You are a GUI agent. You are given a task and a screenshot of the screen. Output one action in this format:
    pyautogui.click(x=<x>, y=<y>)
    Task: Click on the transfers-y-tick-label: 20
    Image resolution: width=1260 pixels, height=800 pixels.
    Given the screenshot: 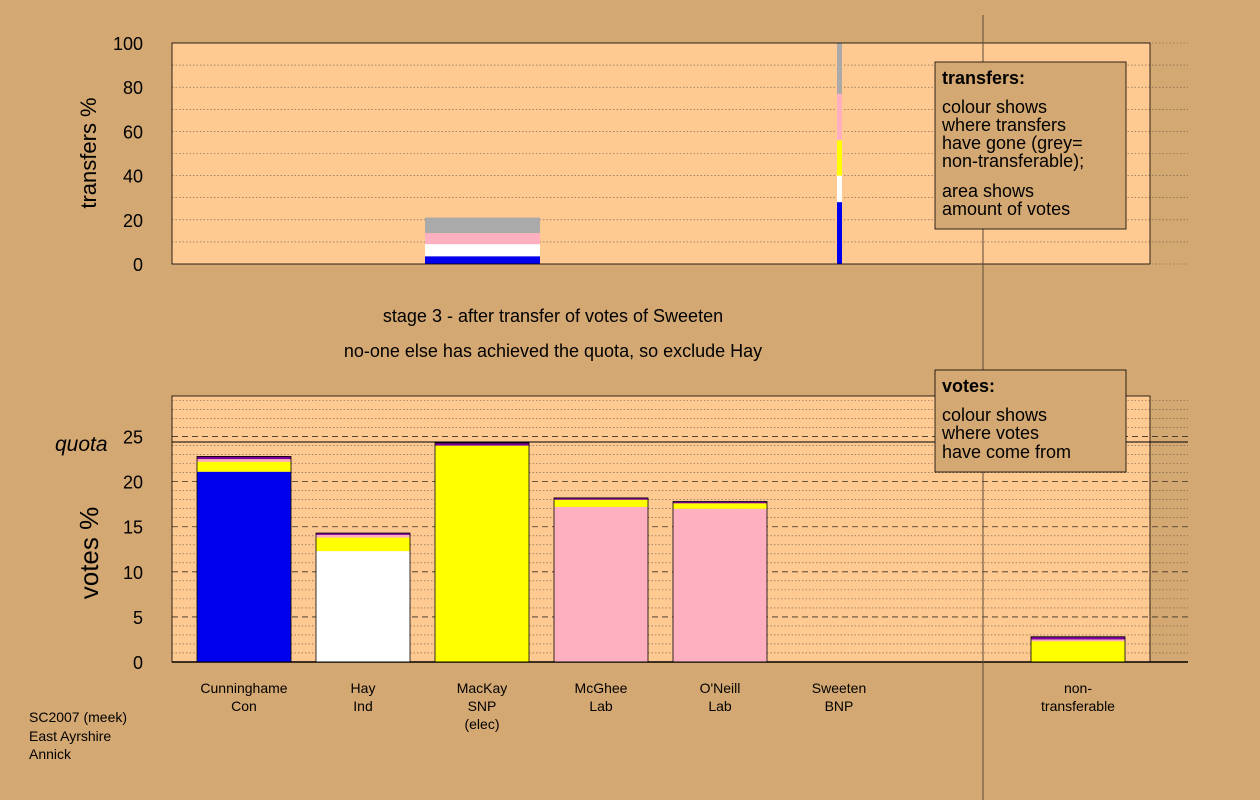 What is the action you would take?
    pyautogui.click(x=133, y=221)
    